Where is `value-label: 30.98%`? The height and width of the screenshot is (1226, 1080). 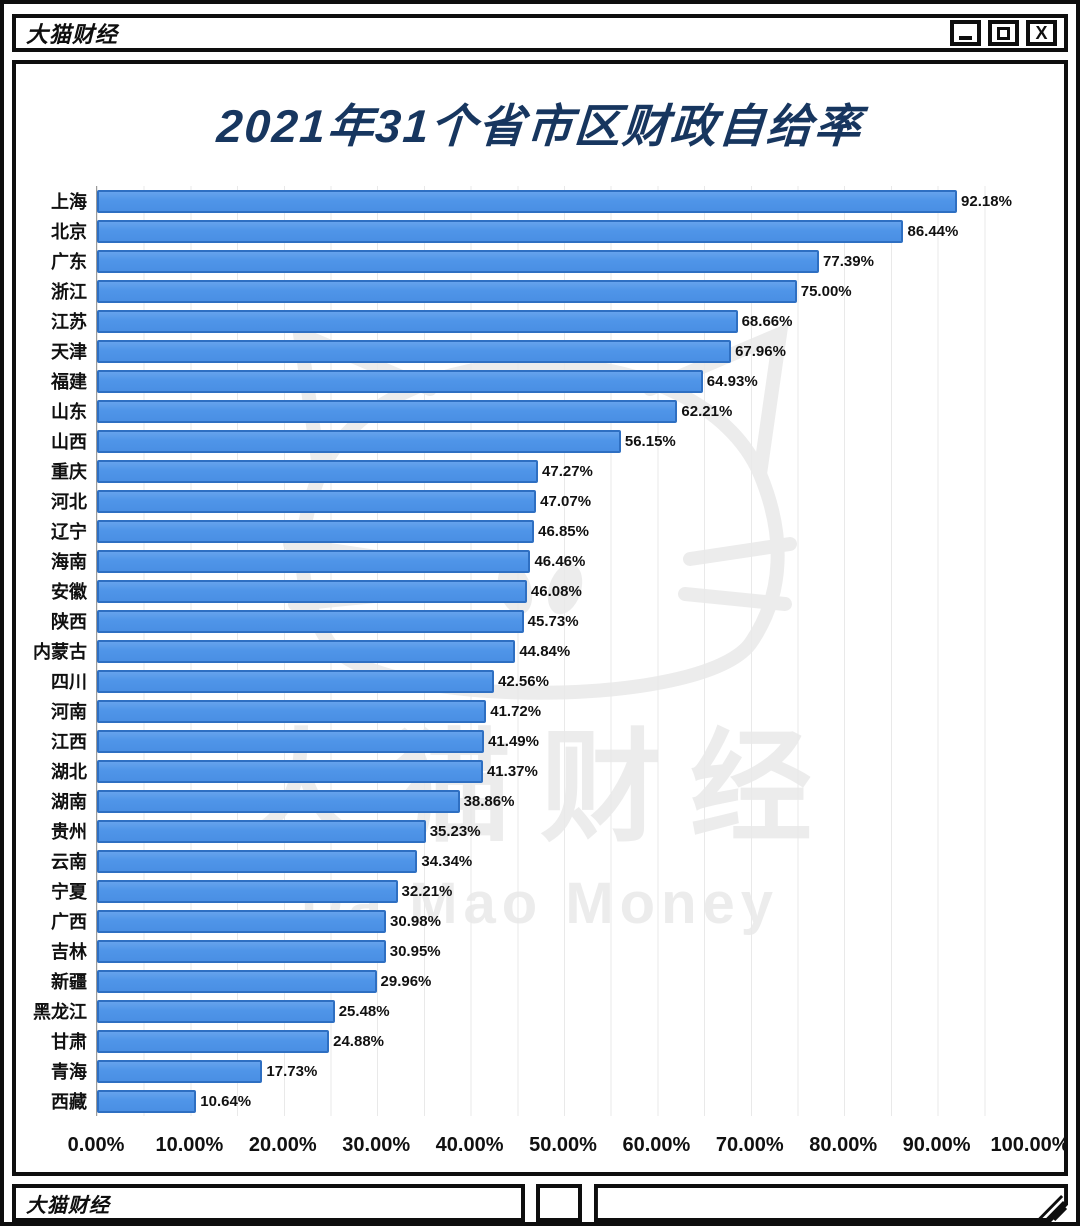
value-label: 30.98% is located at coordinates (415, 921).